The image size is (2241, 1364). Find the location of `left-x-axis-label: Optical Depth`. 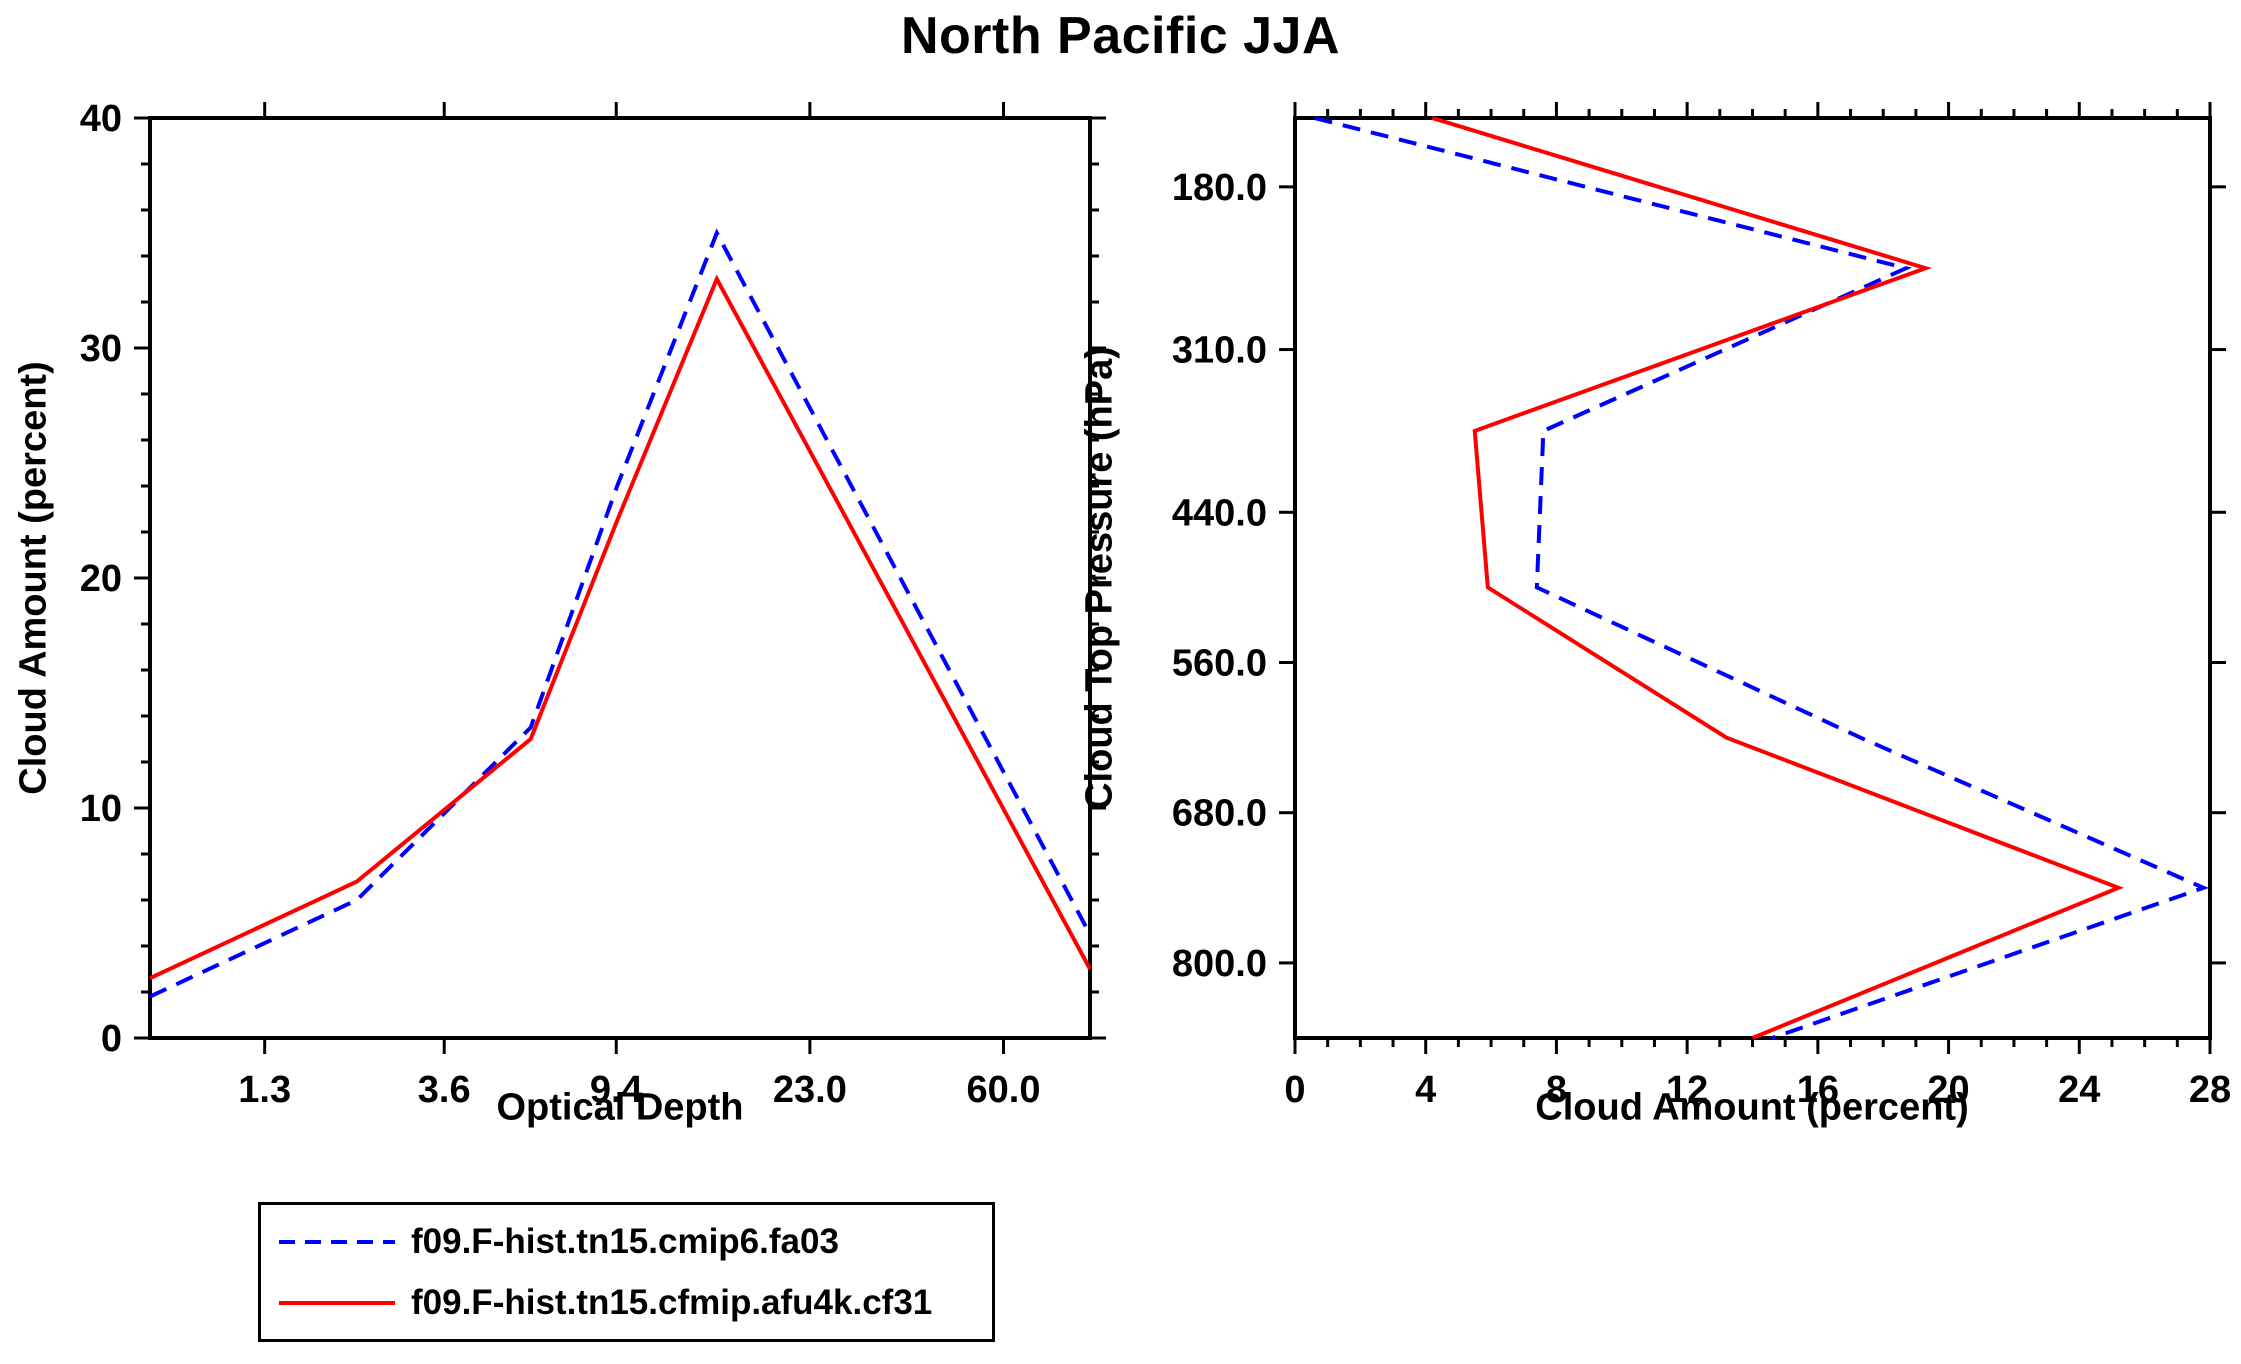

left-x-axis-label: Optical Depth is located at coordinates (620, 1107).